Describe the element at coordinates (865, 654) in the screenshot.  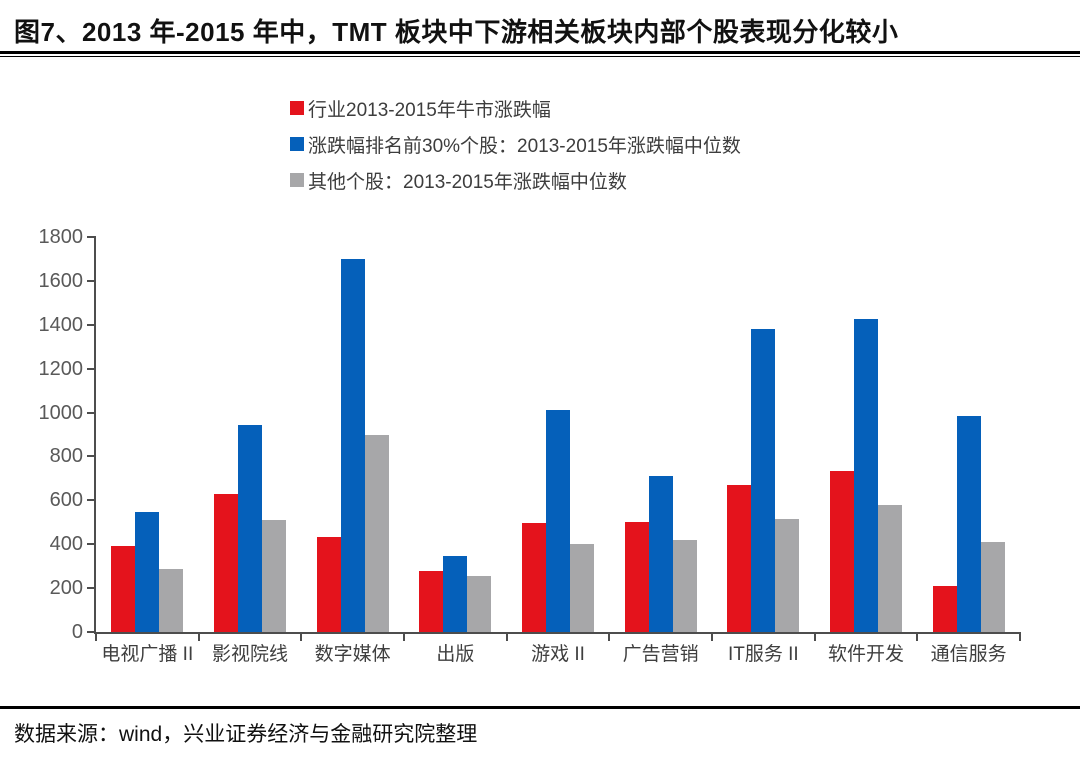
I see `x-category-label: 软件开发` at that location.